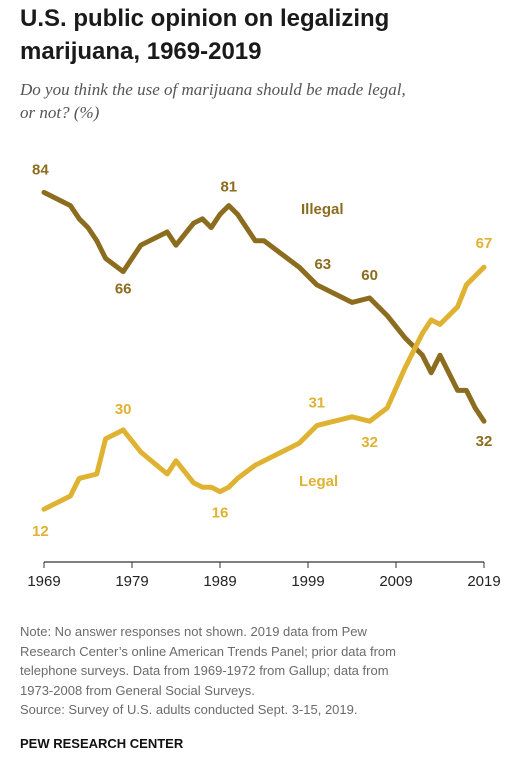  I want to click on note-line-4: 1973-2008 from General Social Surveys., so click(137, 690).